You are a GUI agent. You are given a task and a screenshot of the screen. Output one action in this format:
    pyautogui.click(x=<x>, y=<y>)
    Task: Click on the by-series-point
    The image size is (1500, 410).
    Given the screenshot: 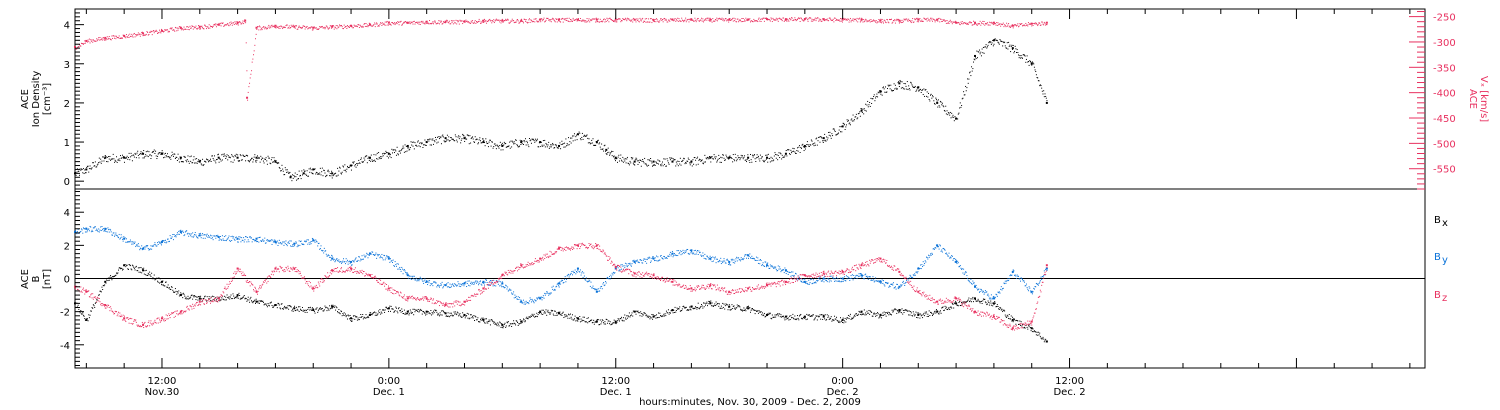 What is the action you would take?
    pyautogui.click(x=369, y=253)
    